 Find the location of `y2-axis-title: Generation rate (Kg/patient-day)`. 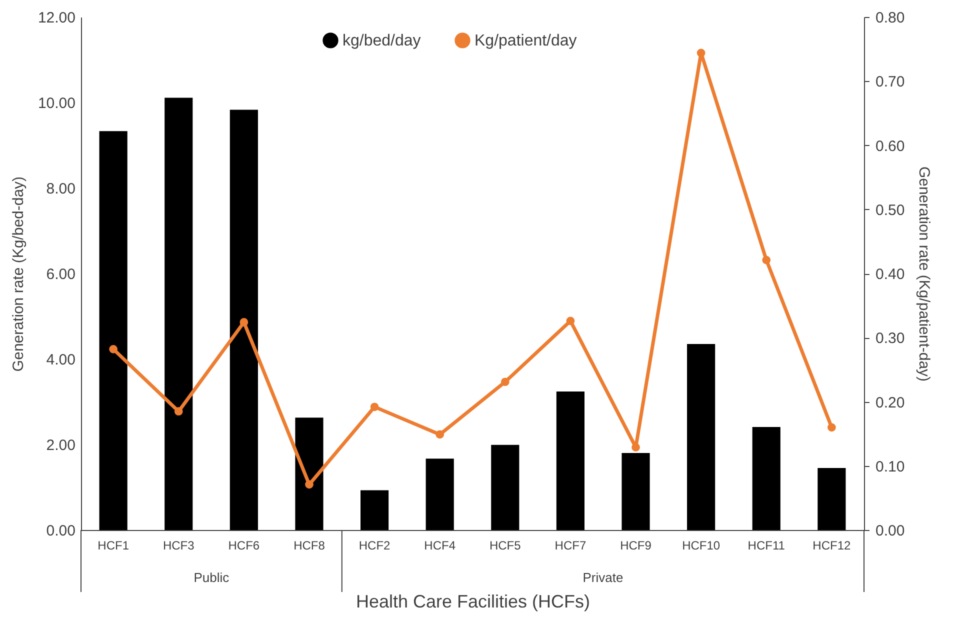

y2-axis-title: Generation rate (Kg/patient-day) is located at coordinates (924, 274).